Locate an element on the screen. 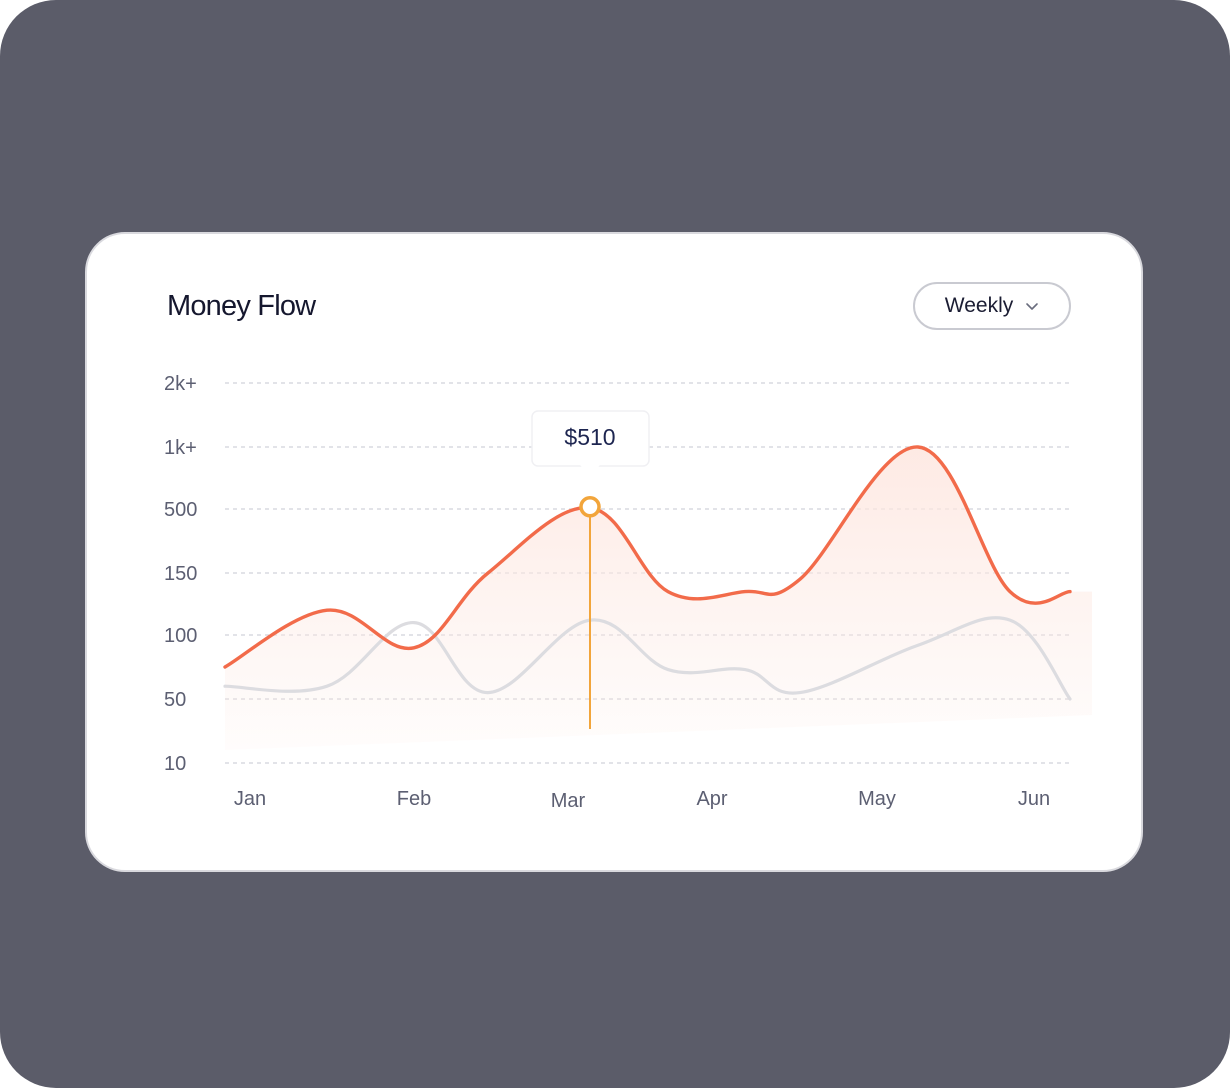 The height and width of the screenshot is (1088, 1230). x-tick-label: Apr is located at coordinates (711, 799).